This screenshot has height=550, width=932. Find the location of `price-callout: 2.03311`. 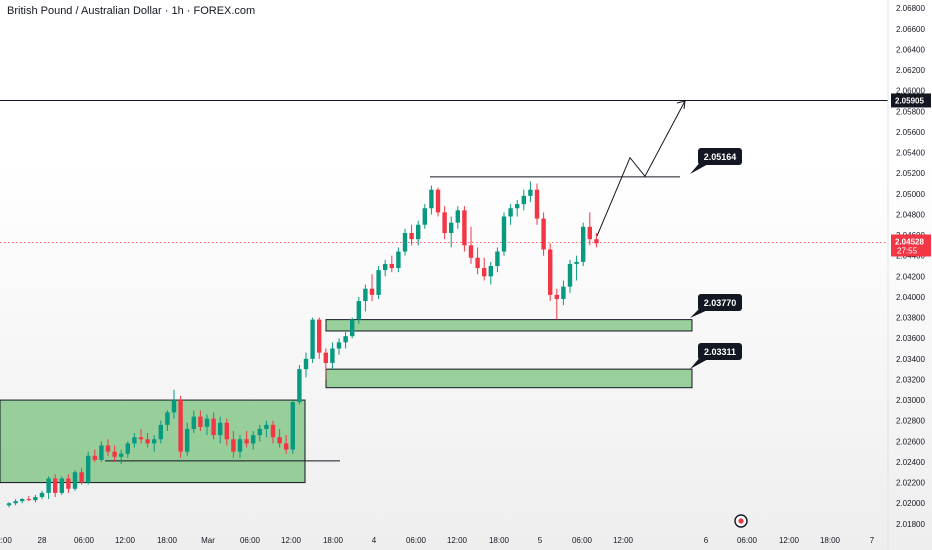

price-callout: 2.03311 is located at coordinates (716, 356).